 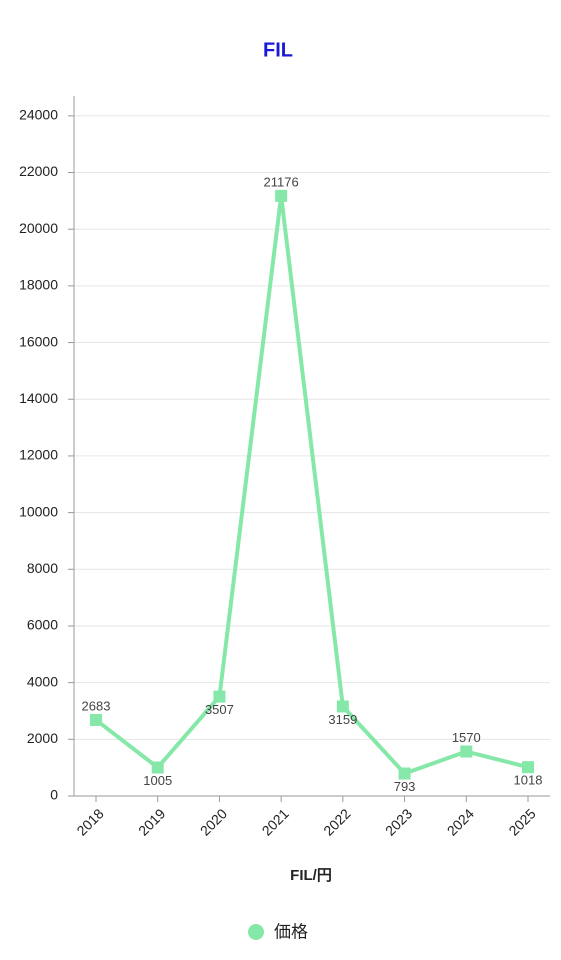 I want to click on y-tick-label: 6000, so click(x=42, y=625).